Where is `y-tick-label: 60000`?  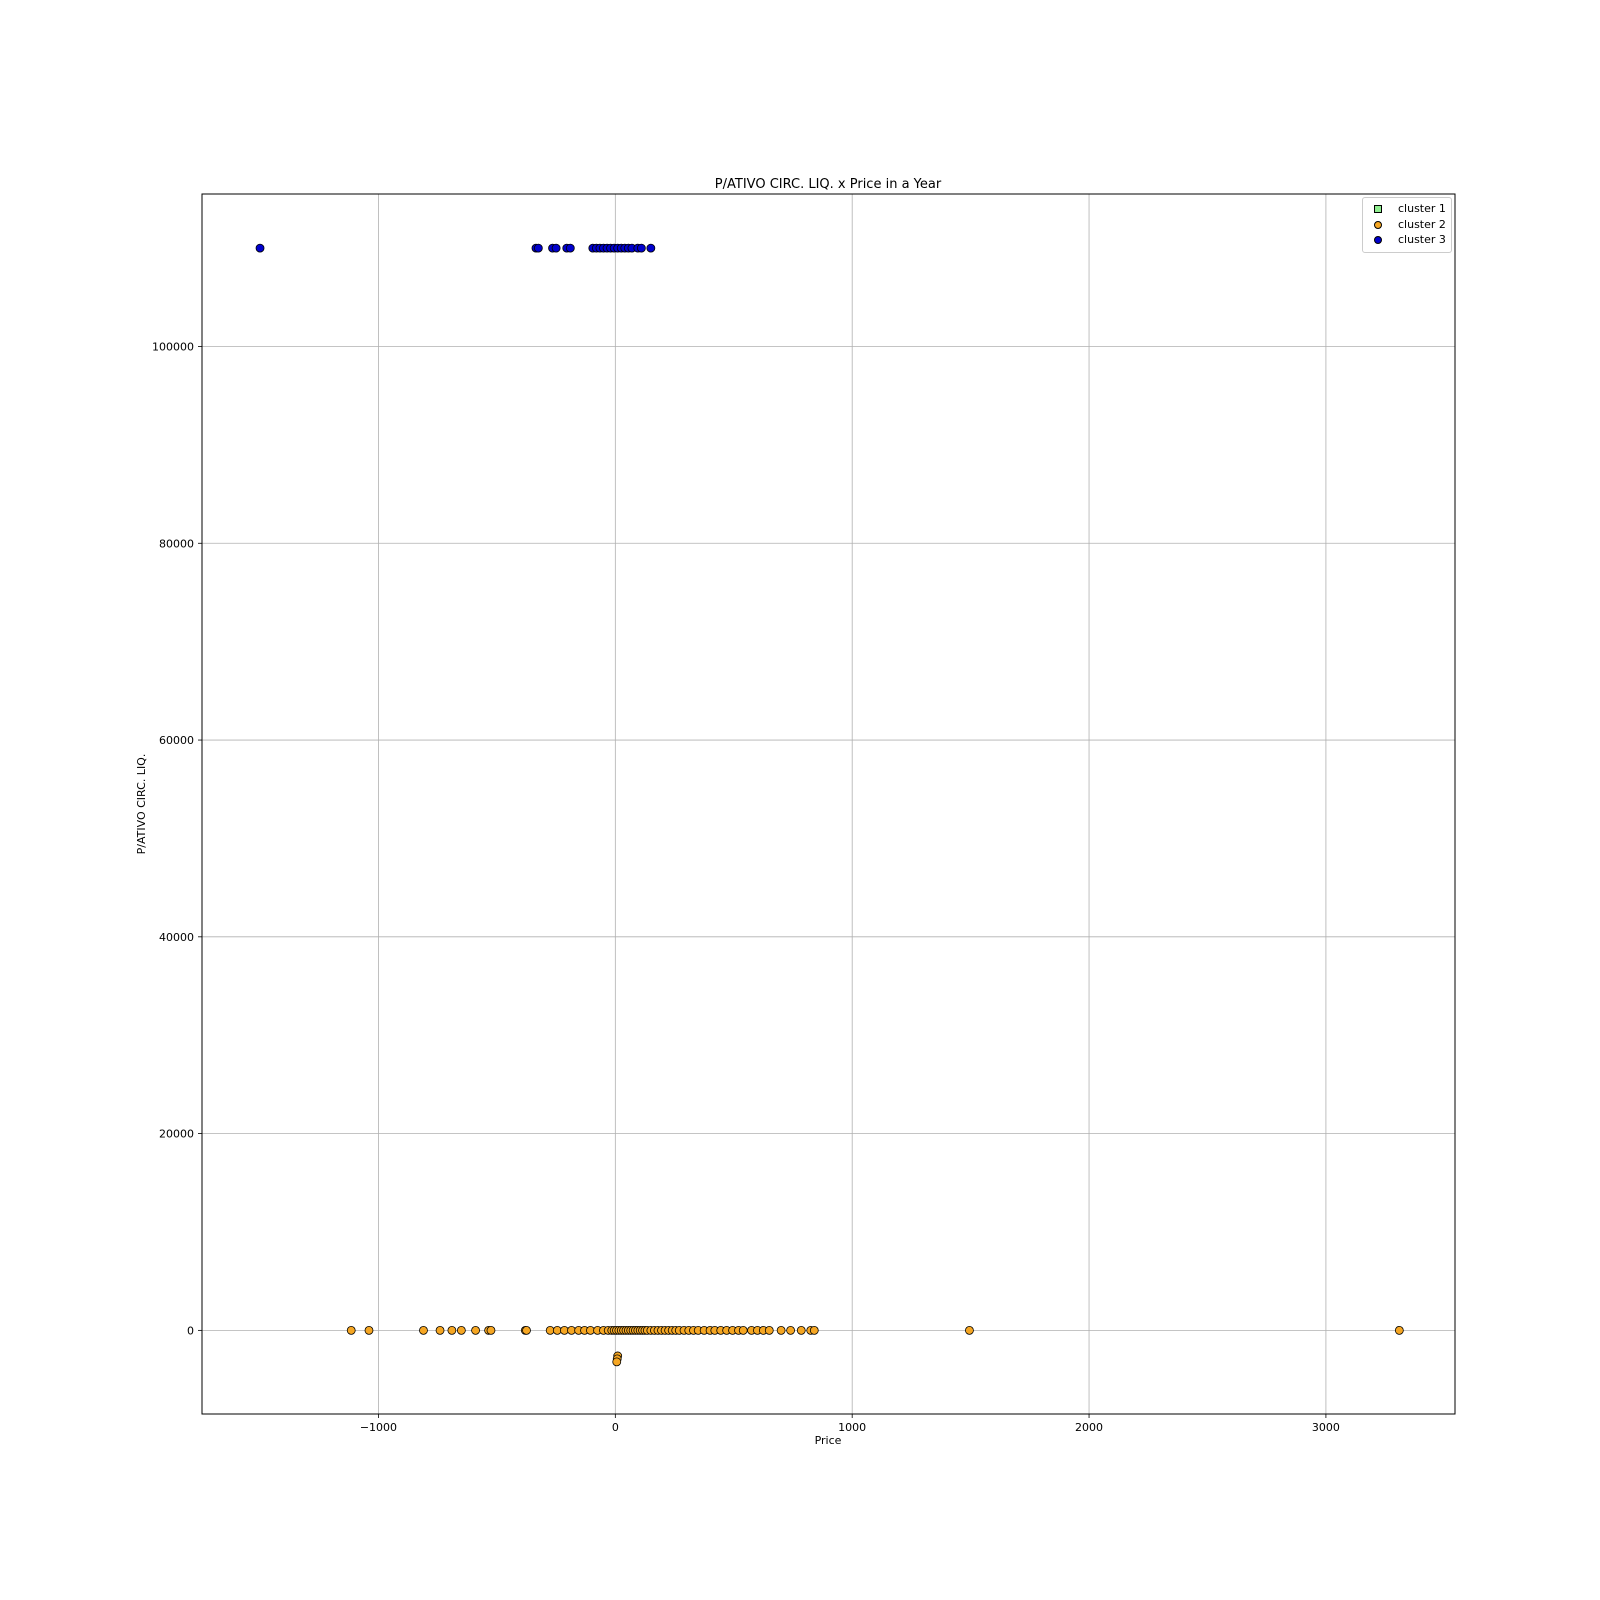 y-tick-label: 60000 is located at coordinates (176, 740).